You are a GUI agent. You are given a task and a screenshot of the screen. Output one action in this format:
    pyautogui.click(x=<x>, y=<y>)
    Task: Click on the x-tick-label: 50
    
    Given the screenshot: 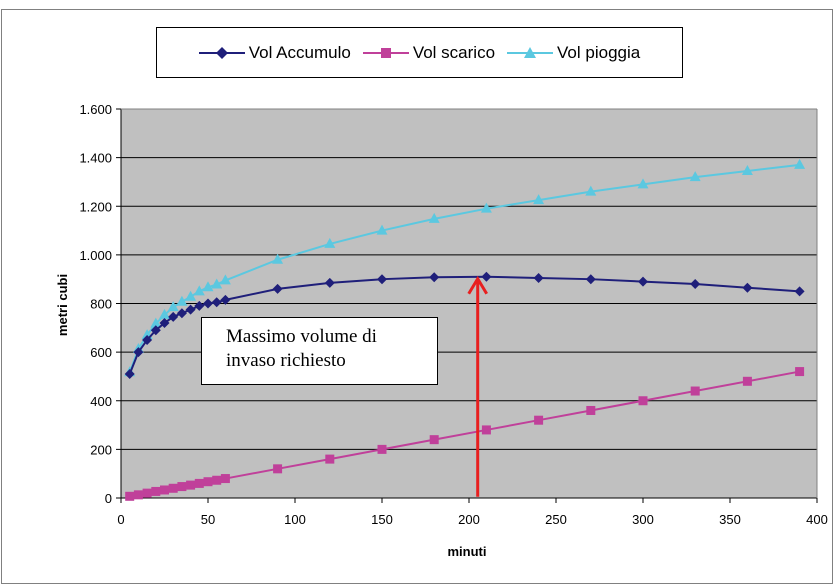 What is the action you would take?
    pyautogui.click(x=208, y=519)
    